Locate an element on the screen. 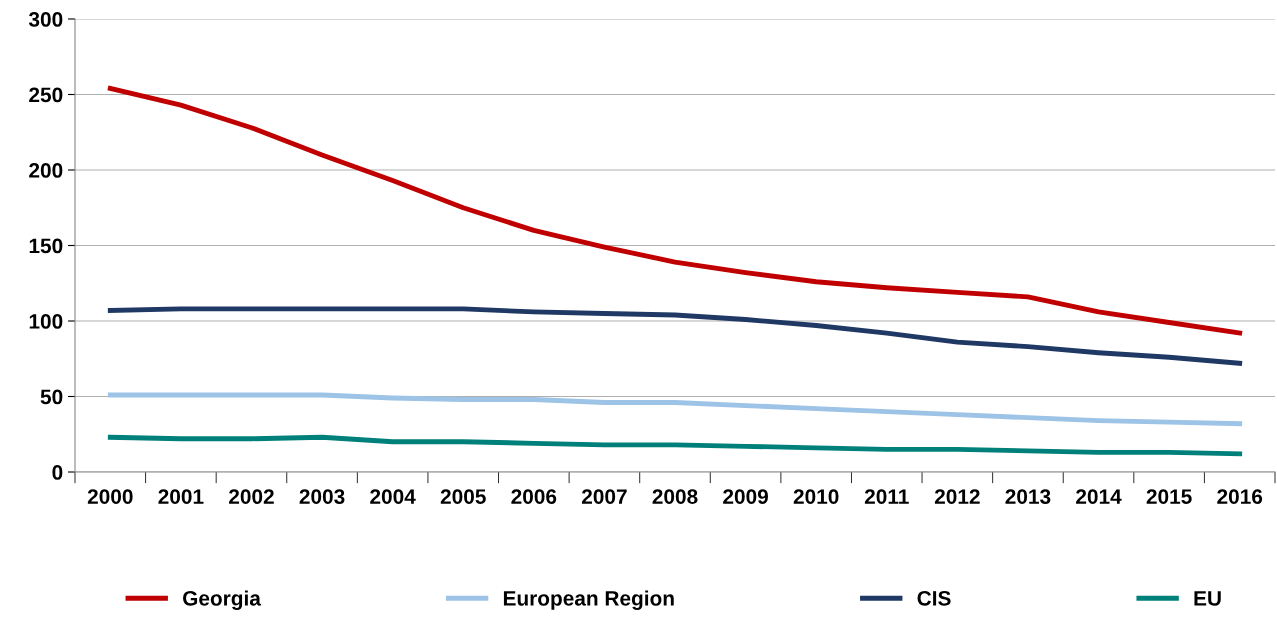  legend-label: Georgia is located at coordinates (222, 600).